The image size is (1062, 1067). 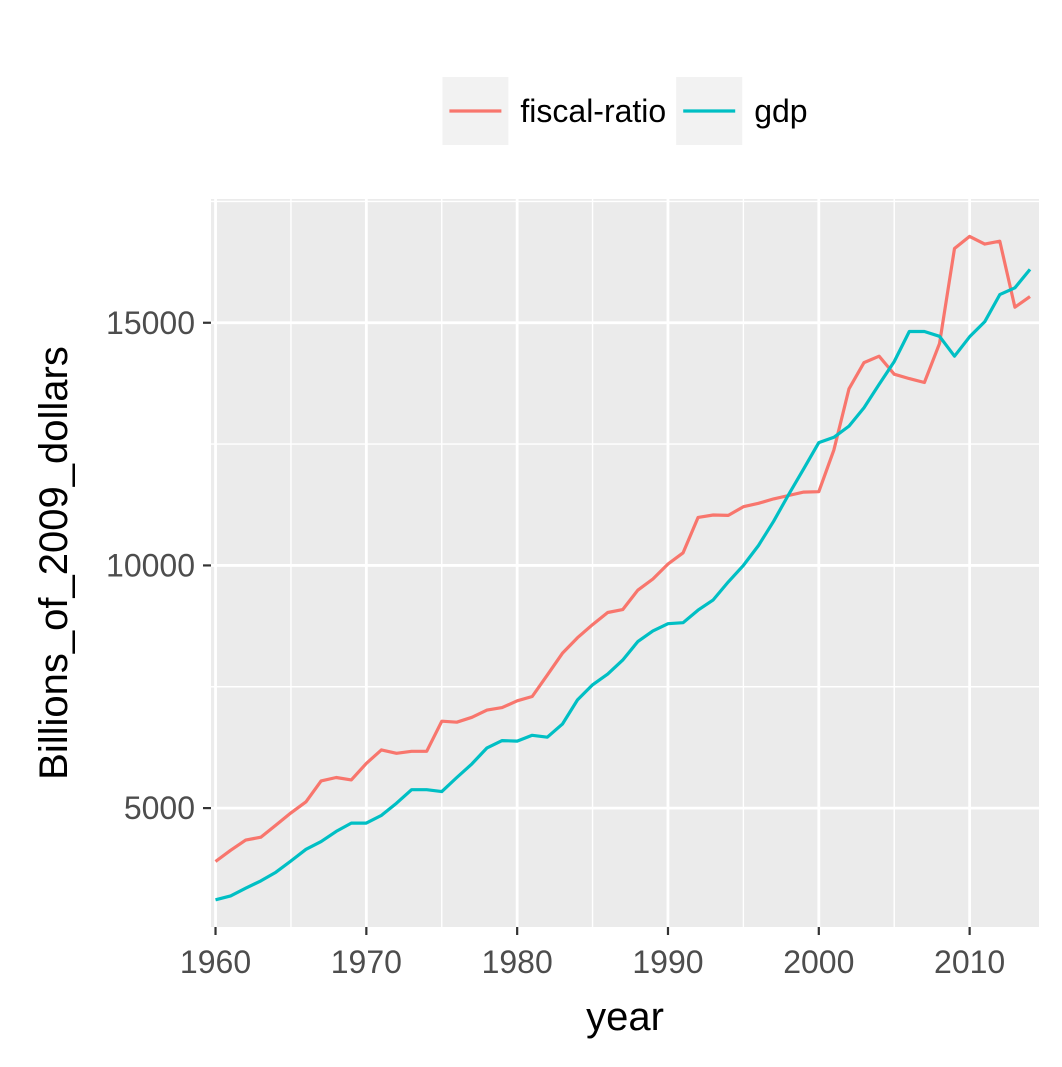 What do you see at coordinates (667, 962) in the screenshot?
I see `x-tick-label: 1990` at bounding box center [667, 962].